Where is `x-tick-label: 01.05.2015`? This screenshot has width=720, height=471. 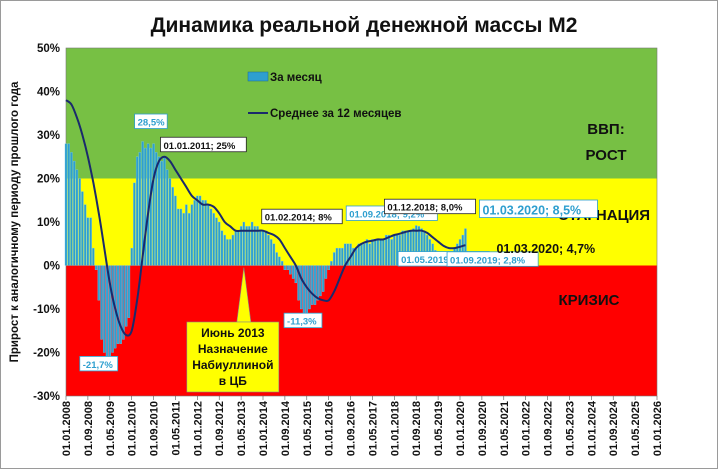 x-tick-label: 01.05.2015 is located at coordinates (308, 428).